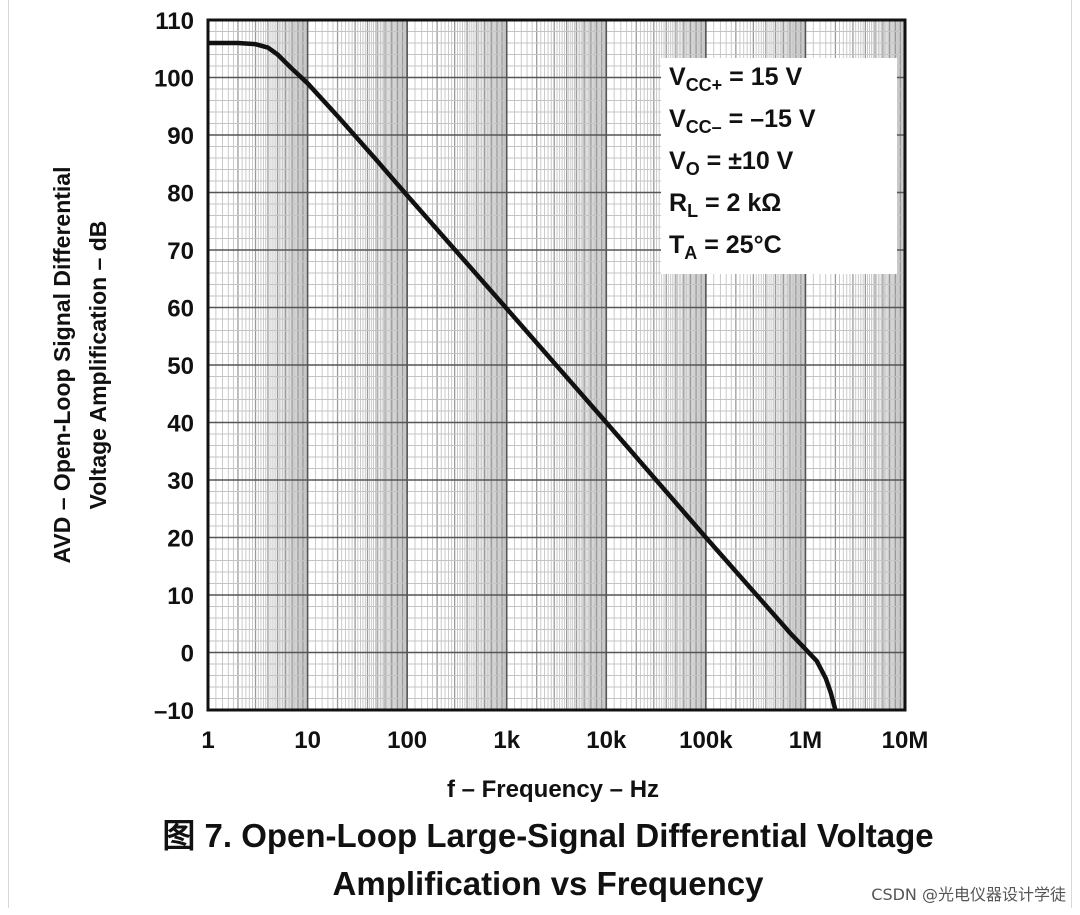 This screenshot has height=915, width=1080. Describe the element at coordinates (506, 740) in the screenshot. I see `x-tick-label: 1k` at that location.